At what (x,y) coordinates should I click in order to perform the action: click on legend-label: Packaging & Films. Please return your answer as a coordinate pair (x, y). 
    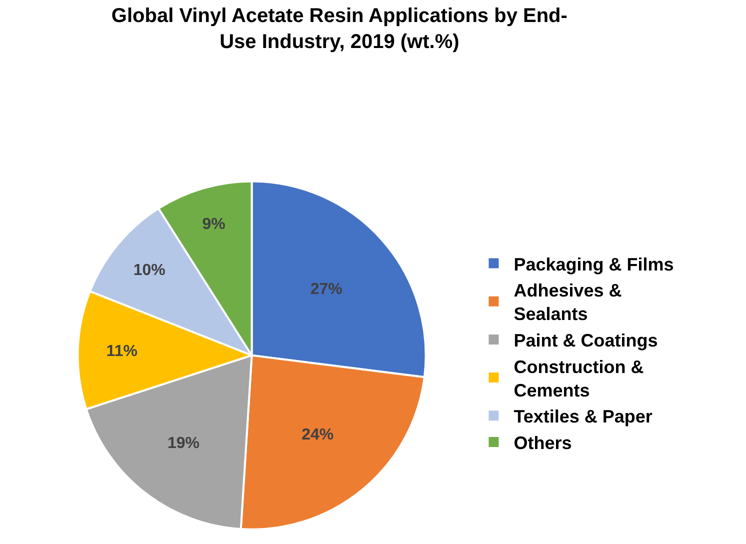
    Looking at the image, I should click on (594, 264).